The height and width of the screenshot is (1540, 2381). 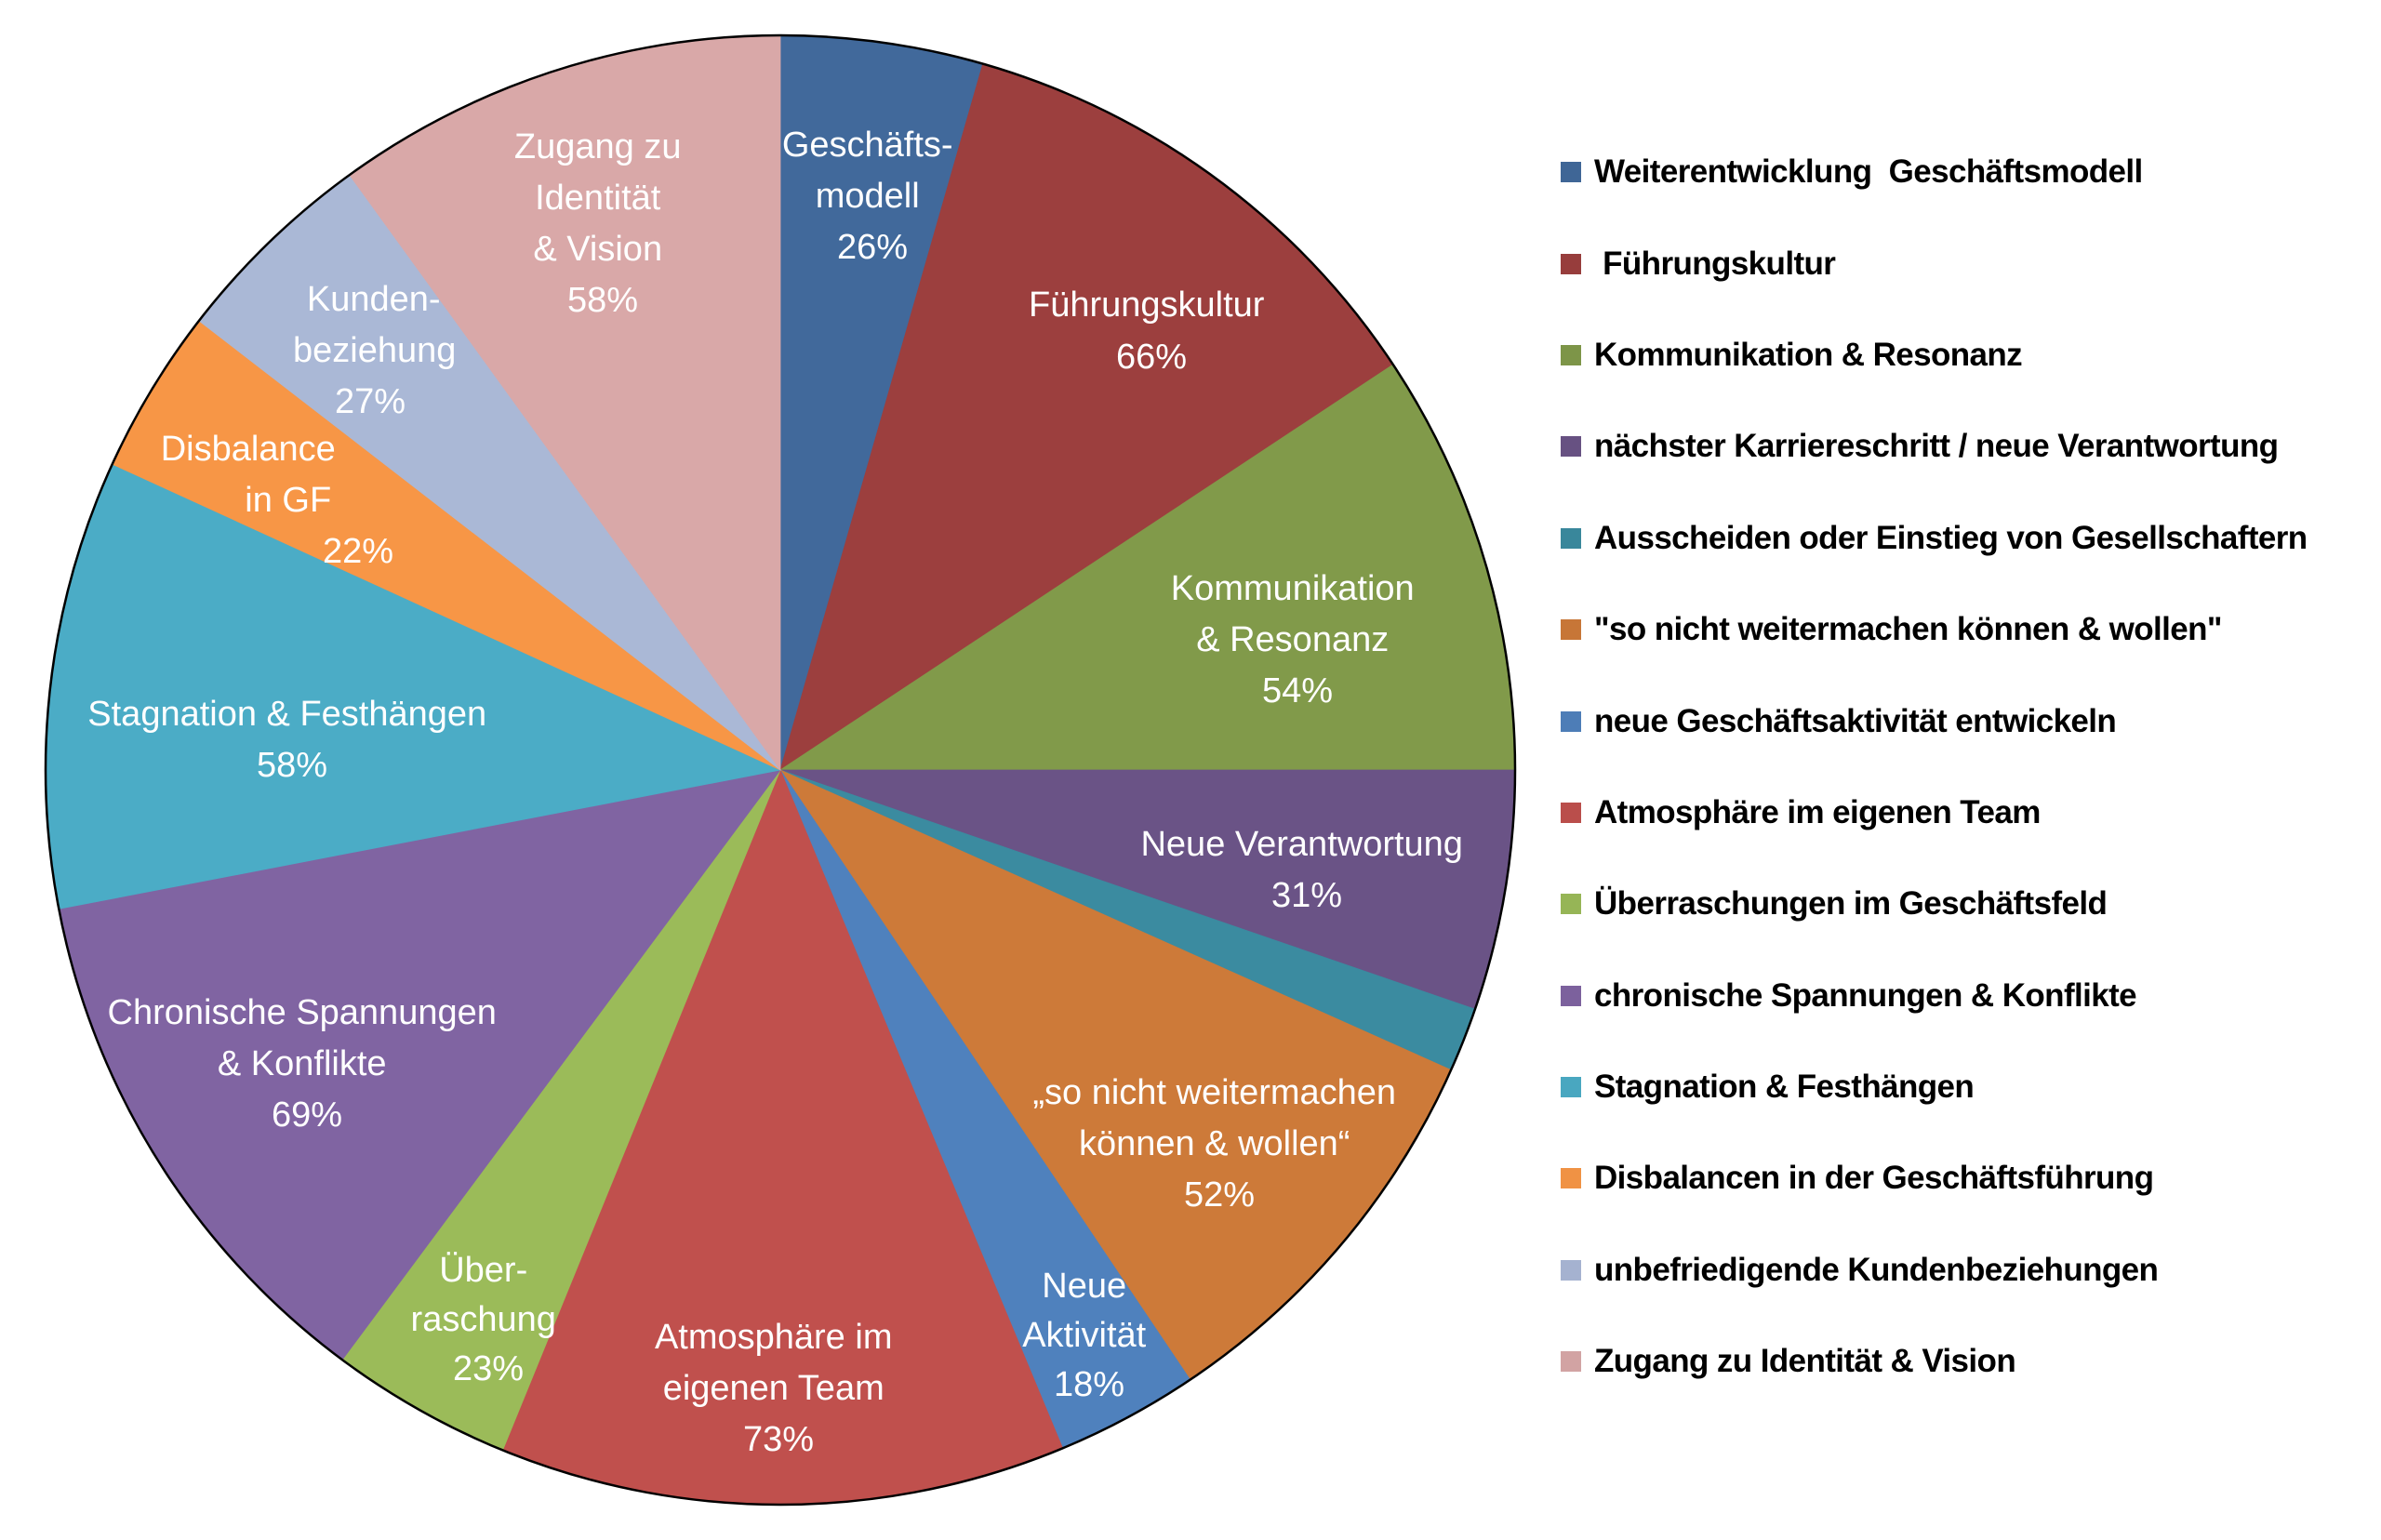 I want to click on label-fuehrungskultur: Führungskultur 66%, so click(x=1151, y=331).